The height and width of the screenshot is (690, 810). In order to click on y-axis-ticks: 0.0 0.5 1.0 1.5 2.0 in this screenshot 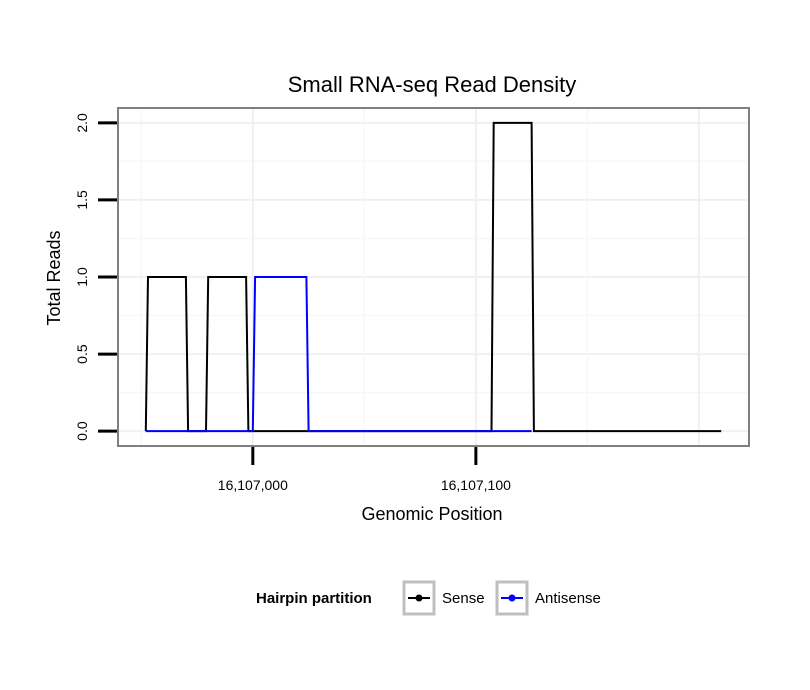, I will do `click(95, 277)`.